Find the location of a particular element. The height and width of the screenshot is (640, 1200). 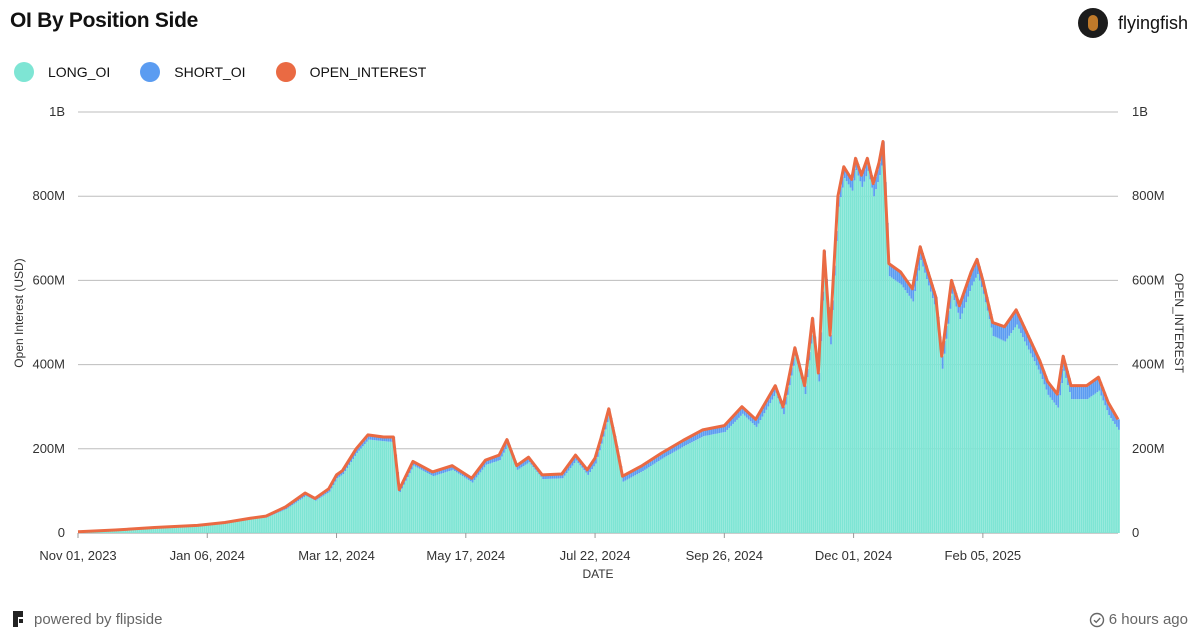

chart-legend: LONG_OI SHORT_OI OPEN_INTEREST is located at coordinates (235, 72).